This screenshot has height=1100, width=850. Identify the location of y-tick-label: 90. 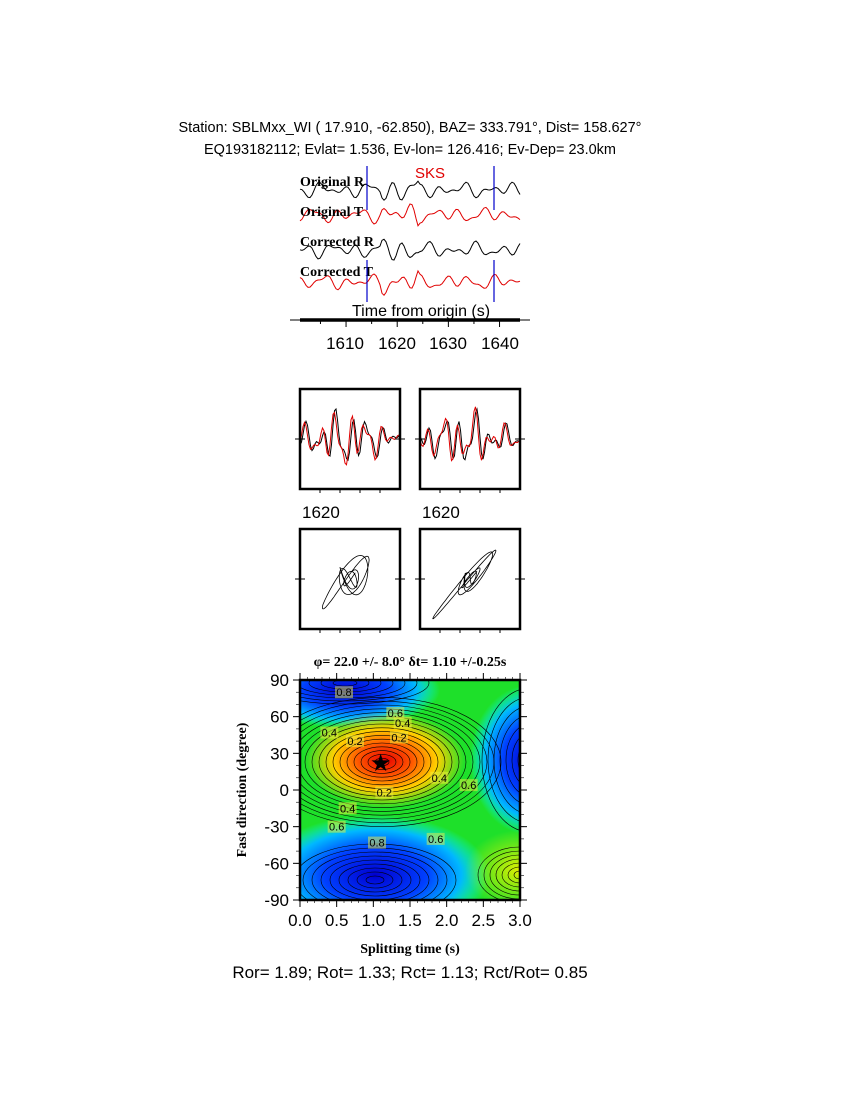
(279, 680).